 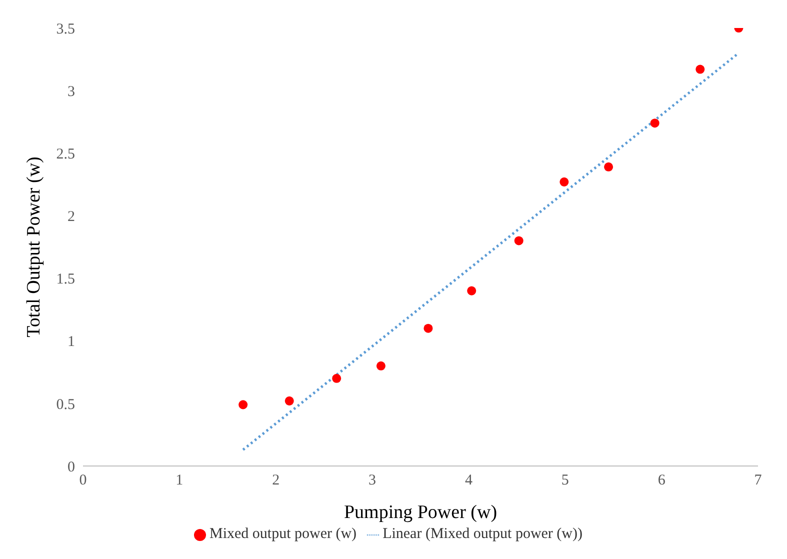 I want to click on x-tick-label: 0, so click(x=83, y=480).